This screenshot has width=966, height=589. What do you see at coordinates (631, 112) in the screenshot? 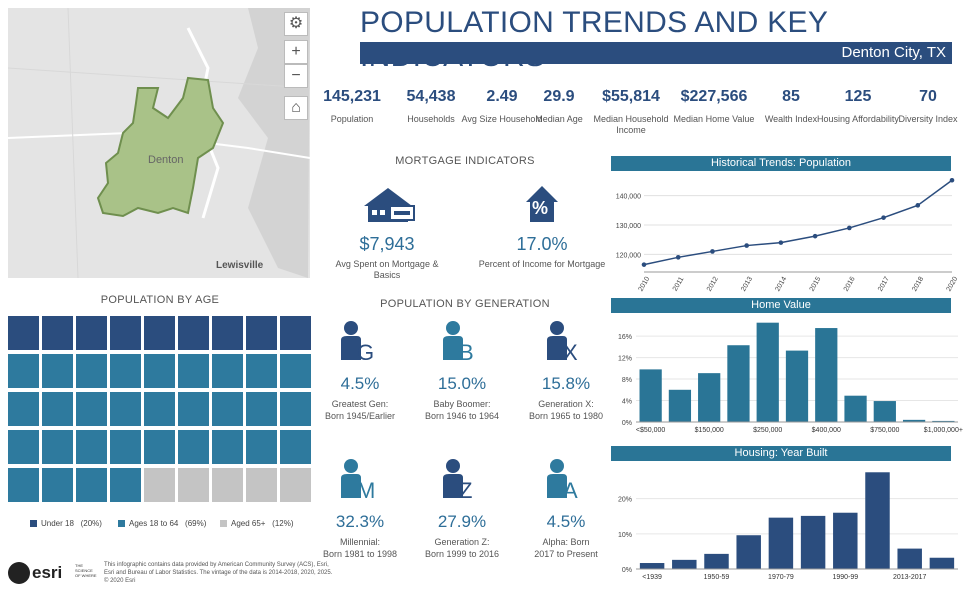
I see `kpi-4: $55,814 Median Household Income` at bounding box center [631, 112].